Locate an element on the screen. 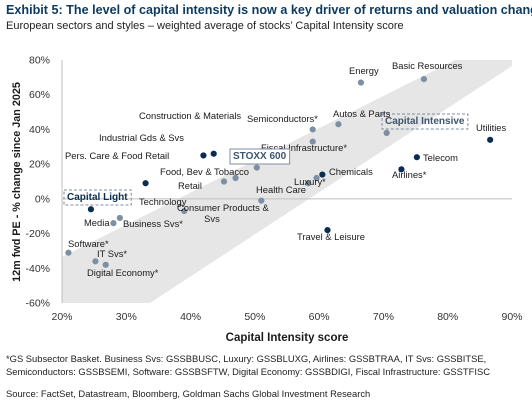 This screenshot has width=532, height=402. y-tick-label: 40% is located at coordinates (39, 130).